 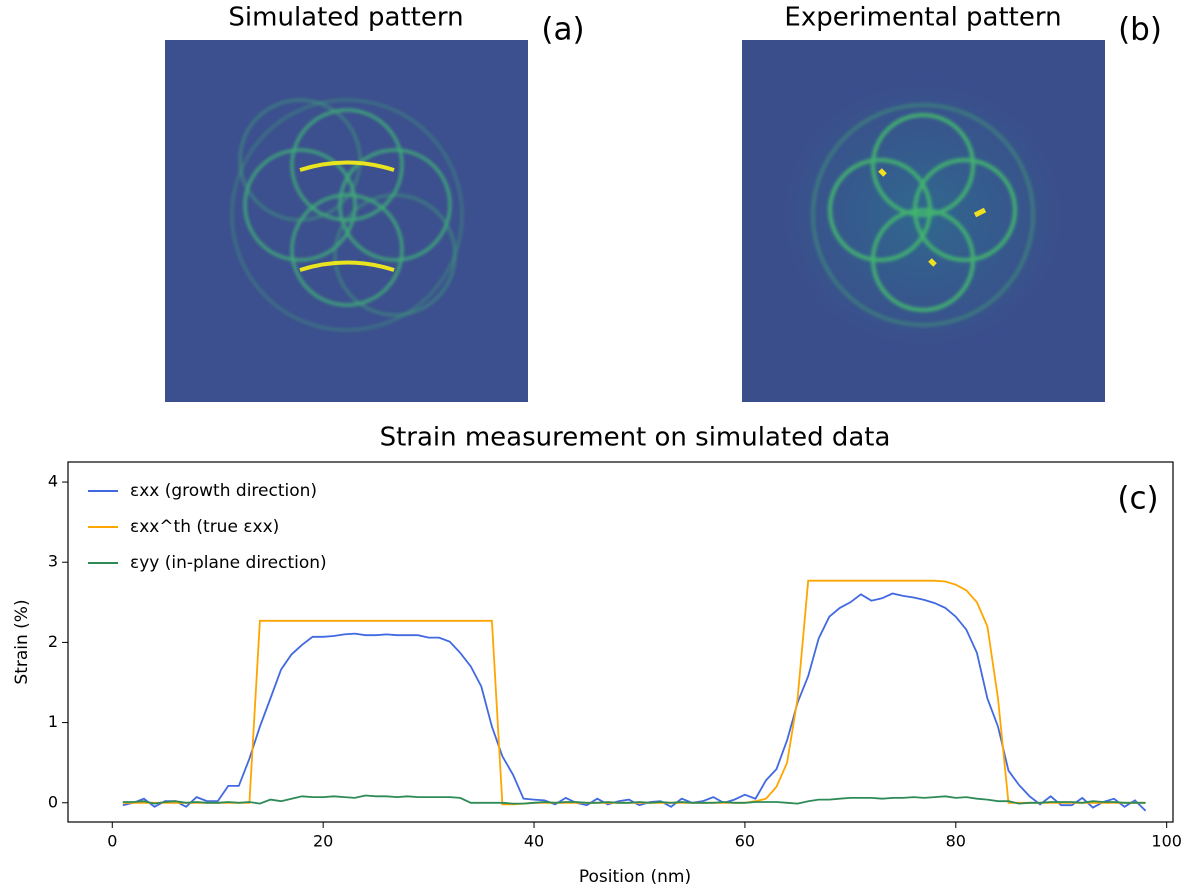 What do you see at coordinates (635, 877) in the screenshot?
I see `x-axis-label: Position (nm)` at bounding box center [635, 877].